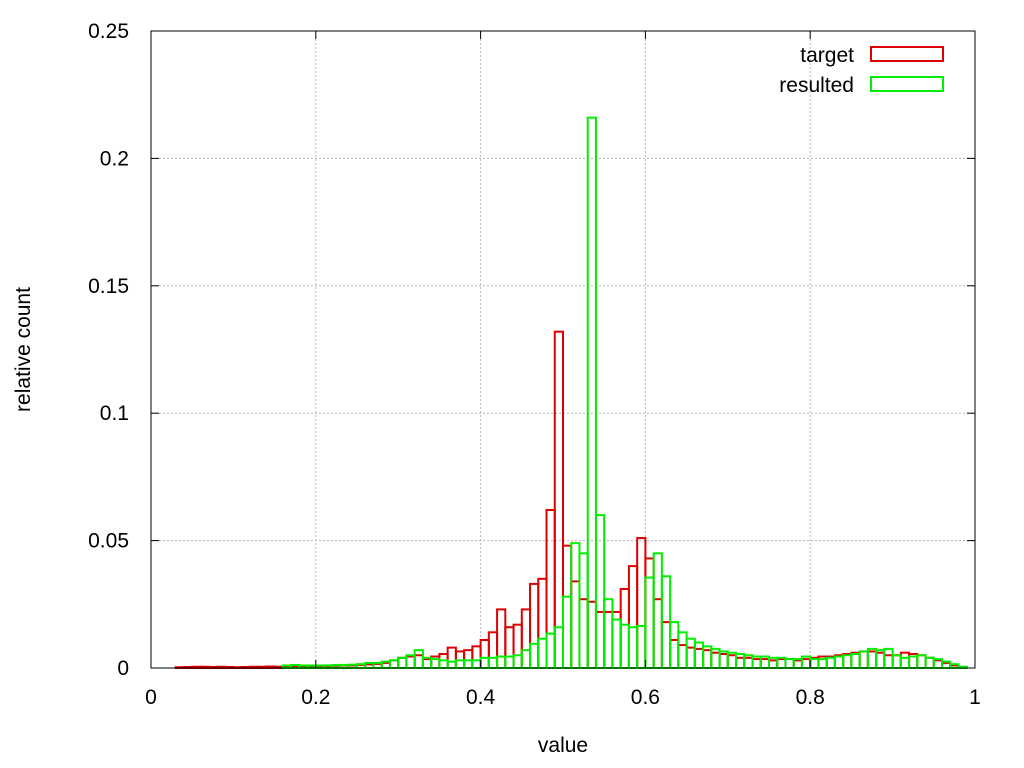 The image size is (1024, 768). Describe the element at coordinates (315, 697) in the screenshot. I see `x-tick-label: 0.2` at that location.